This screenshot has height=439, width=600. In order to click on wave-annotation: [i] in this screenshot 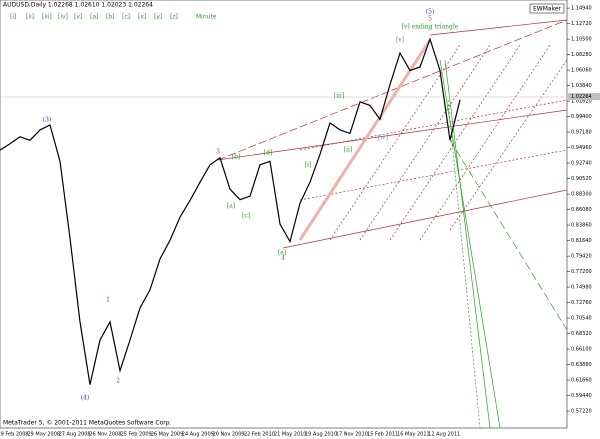, I will do `click(308, 165)`.